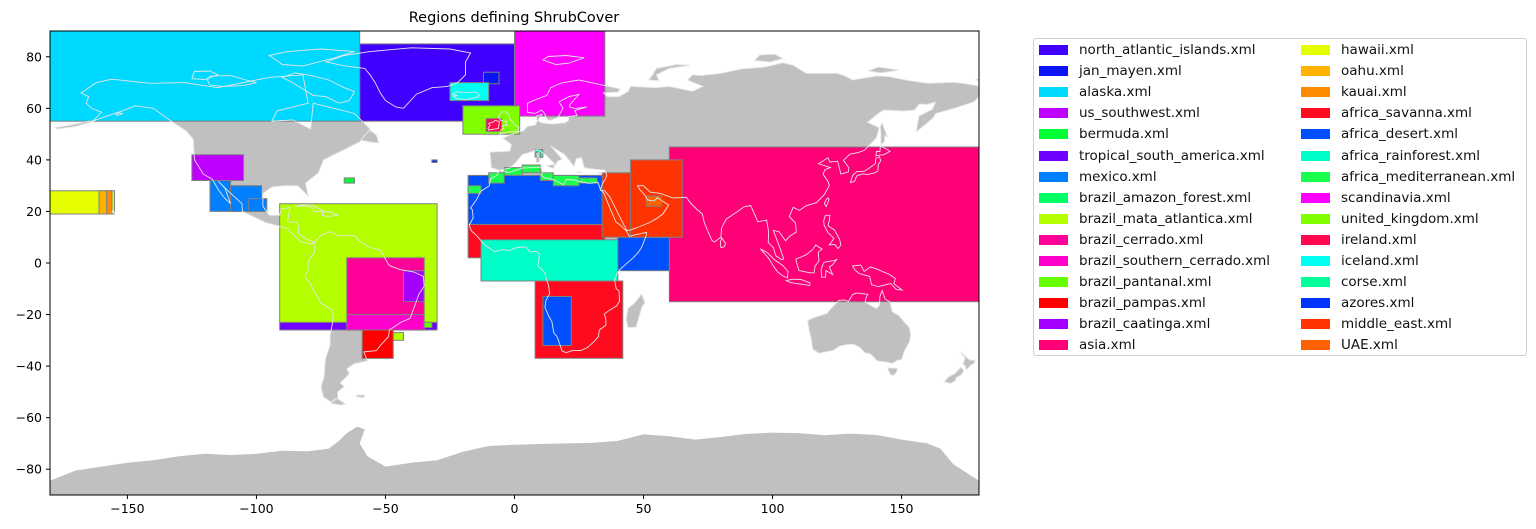 The height and width of the screenshot is (529, 1536). Describe the element at coordinates (34, 56) in the screenshot. I see `y-tick-label: 80` at that location.